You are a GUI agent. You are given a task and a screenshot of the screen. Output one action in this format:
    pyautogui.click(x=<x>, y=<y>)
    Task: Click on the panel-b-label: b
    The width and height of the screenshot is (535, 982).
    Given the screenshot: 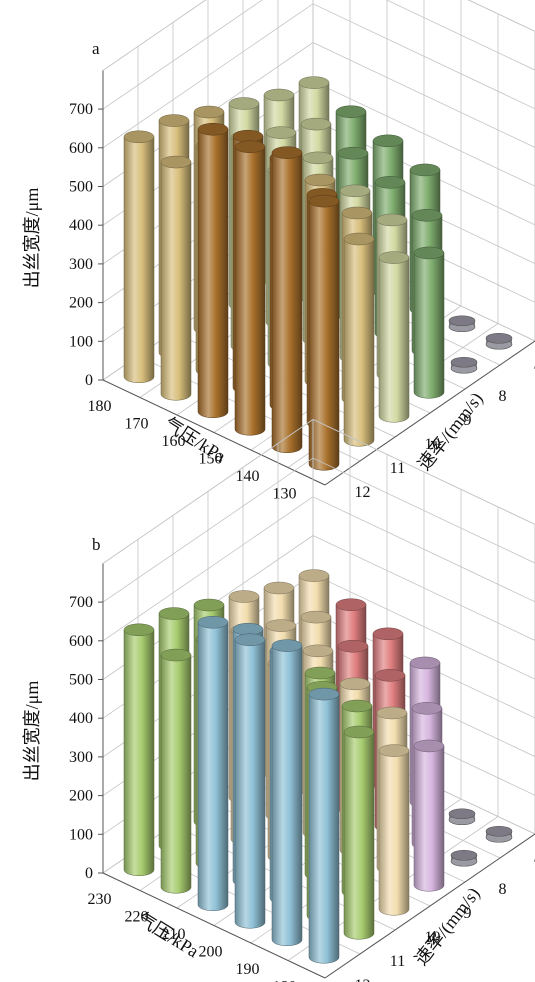 What is the action you would take?
    pyautogui.click(x=96, y=544)
    